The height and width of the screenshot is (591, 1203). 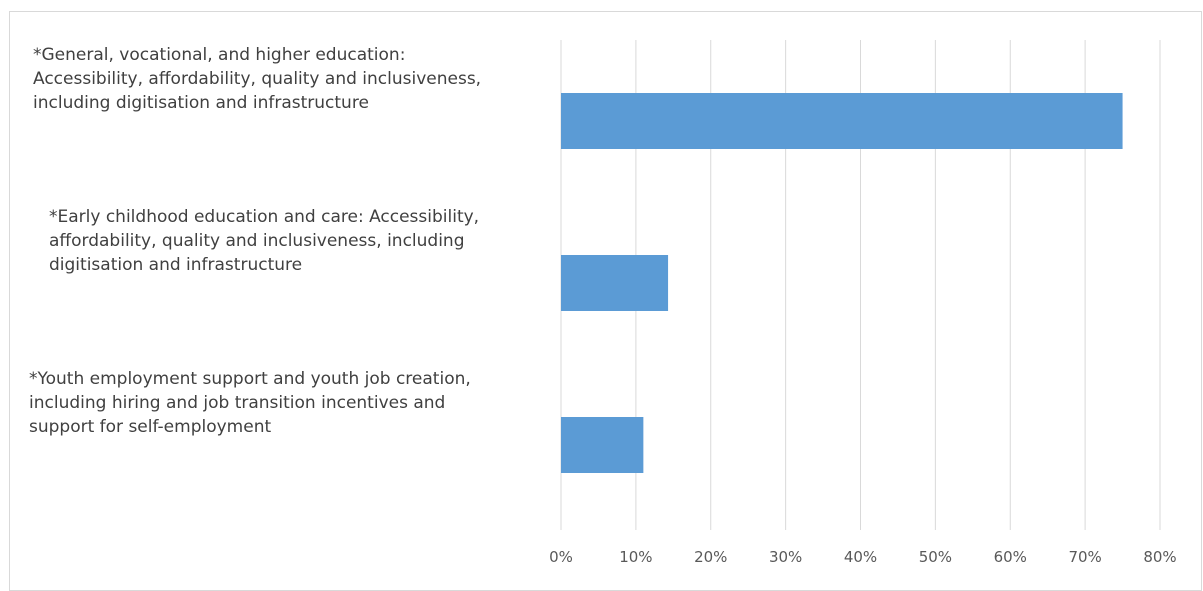 I want to click on x-tick-label: 10%, so click(x=635, y=557).